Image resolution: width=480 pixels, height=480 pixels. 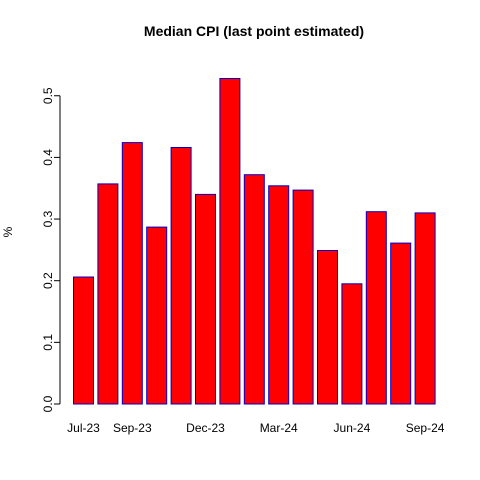 I want to click on chart-title: Median CPI (last point estimated), so click(x=254, y=31).